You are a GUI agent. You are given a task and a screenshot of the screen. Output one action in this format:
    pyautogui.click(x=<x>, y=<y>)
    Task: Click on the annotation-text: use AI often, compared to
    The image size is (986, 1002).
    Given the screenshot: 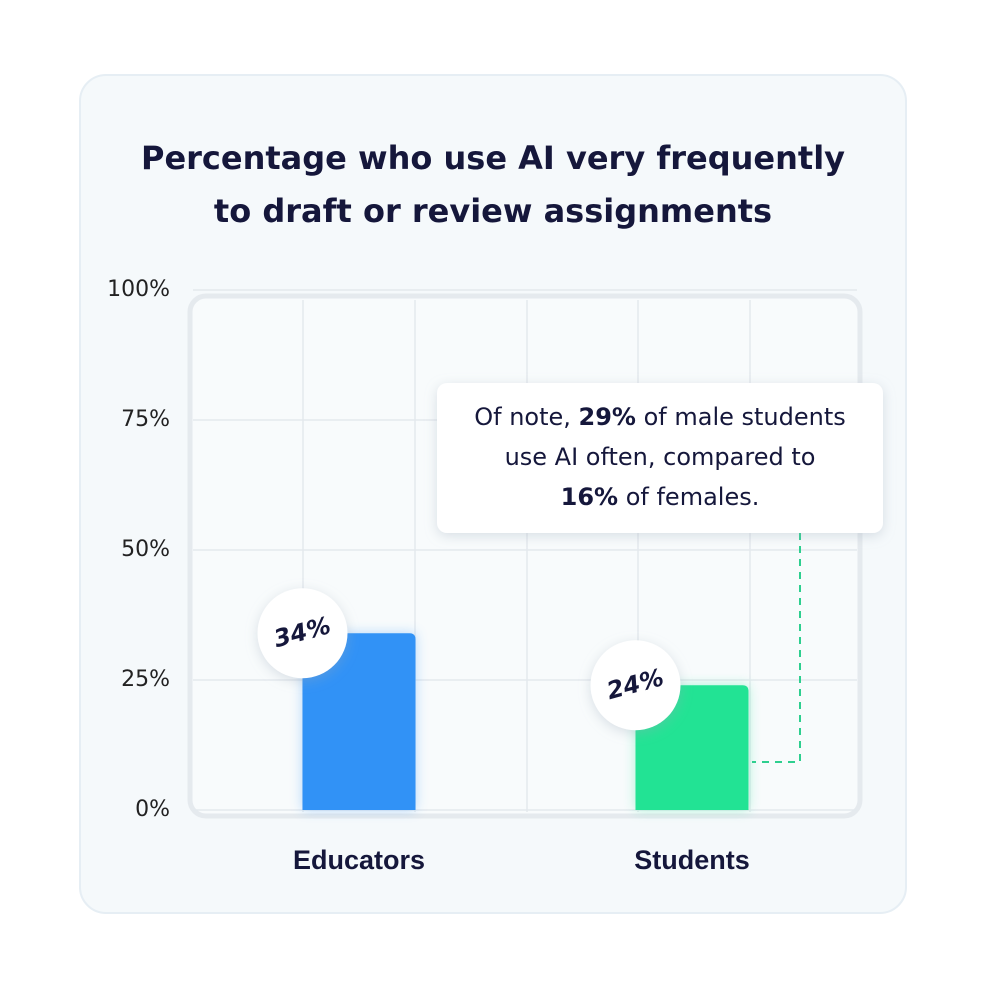 What is the action you would take?
    pyautogui.click(x=660, y=457)
    